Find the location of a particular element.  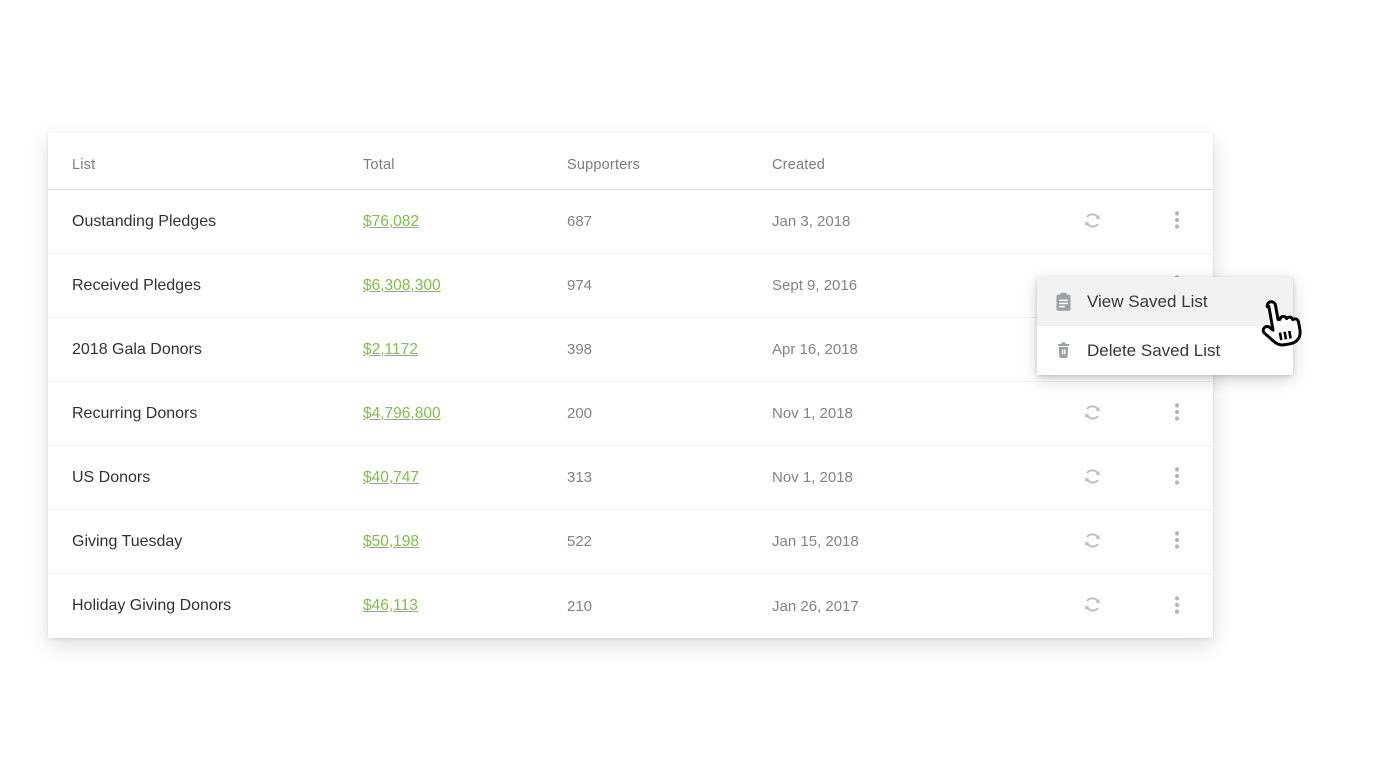

clipboard-icon is located at coordinates (1063, 302).